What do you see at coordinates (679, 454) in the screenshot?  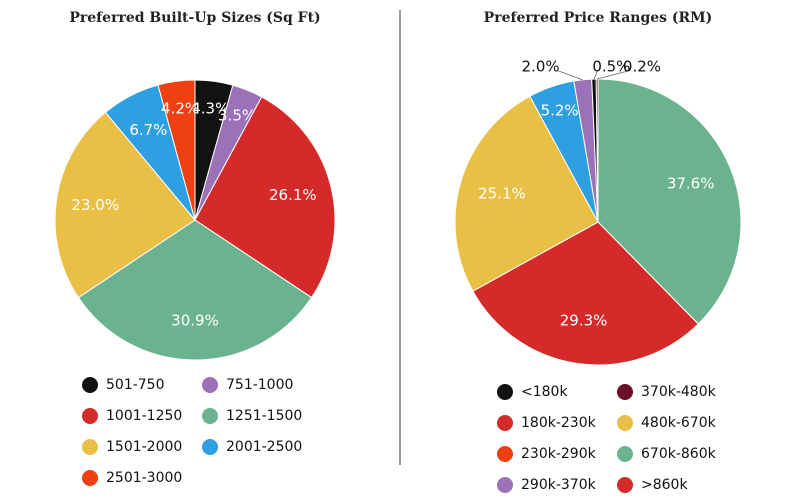 I see `legend-label: 670k-860k` at bounding box center [679, 454].